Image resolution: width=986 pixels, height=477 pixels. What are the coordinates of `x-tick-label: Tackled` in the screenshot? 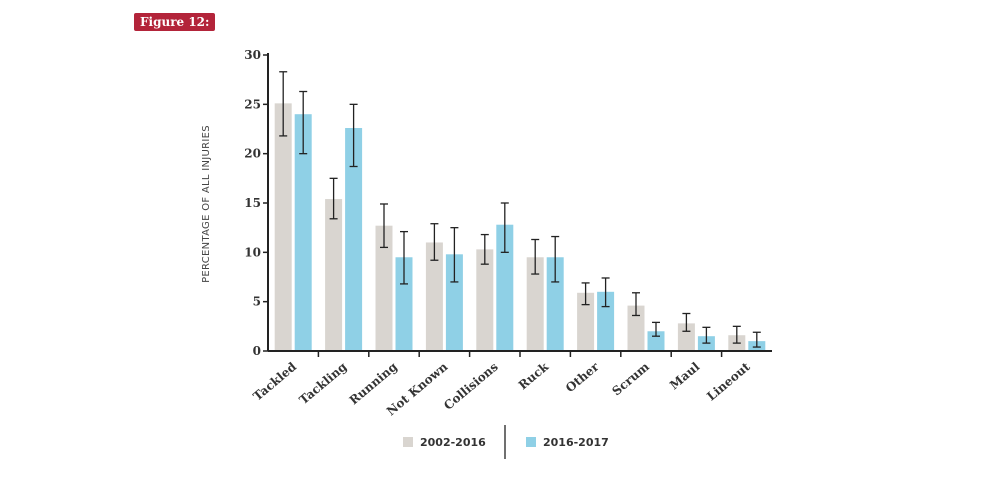 It's located at (274, 381).